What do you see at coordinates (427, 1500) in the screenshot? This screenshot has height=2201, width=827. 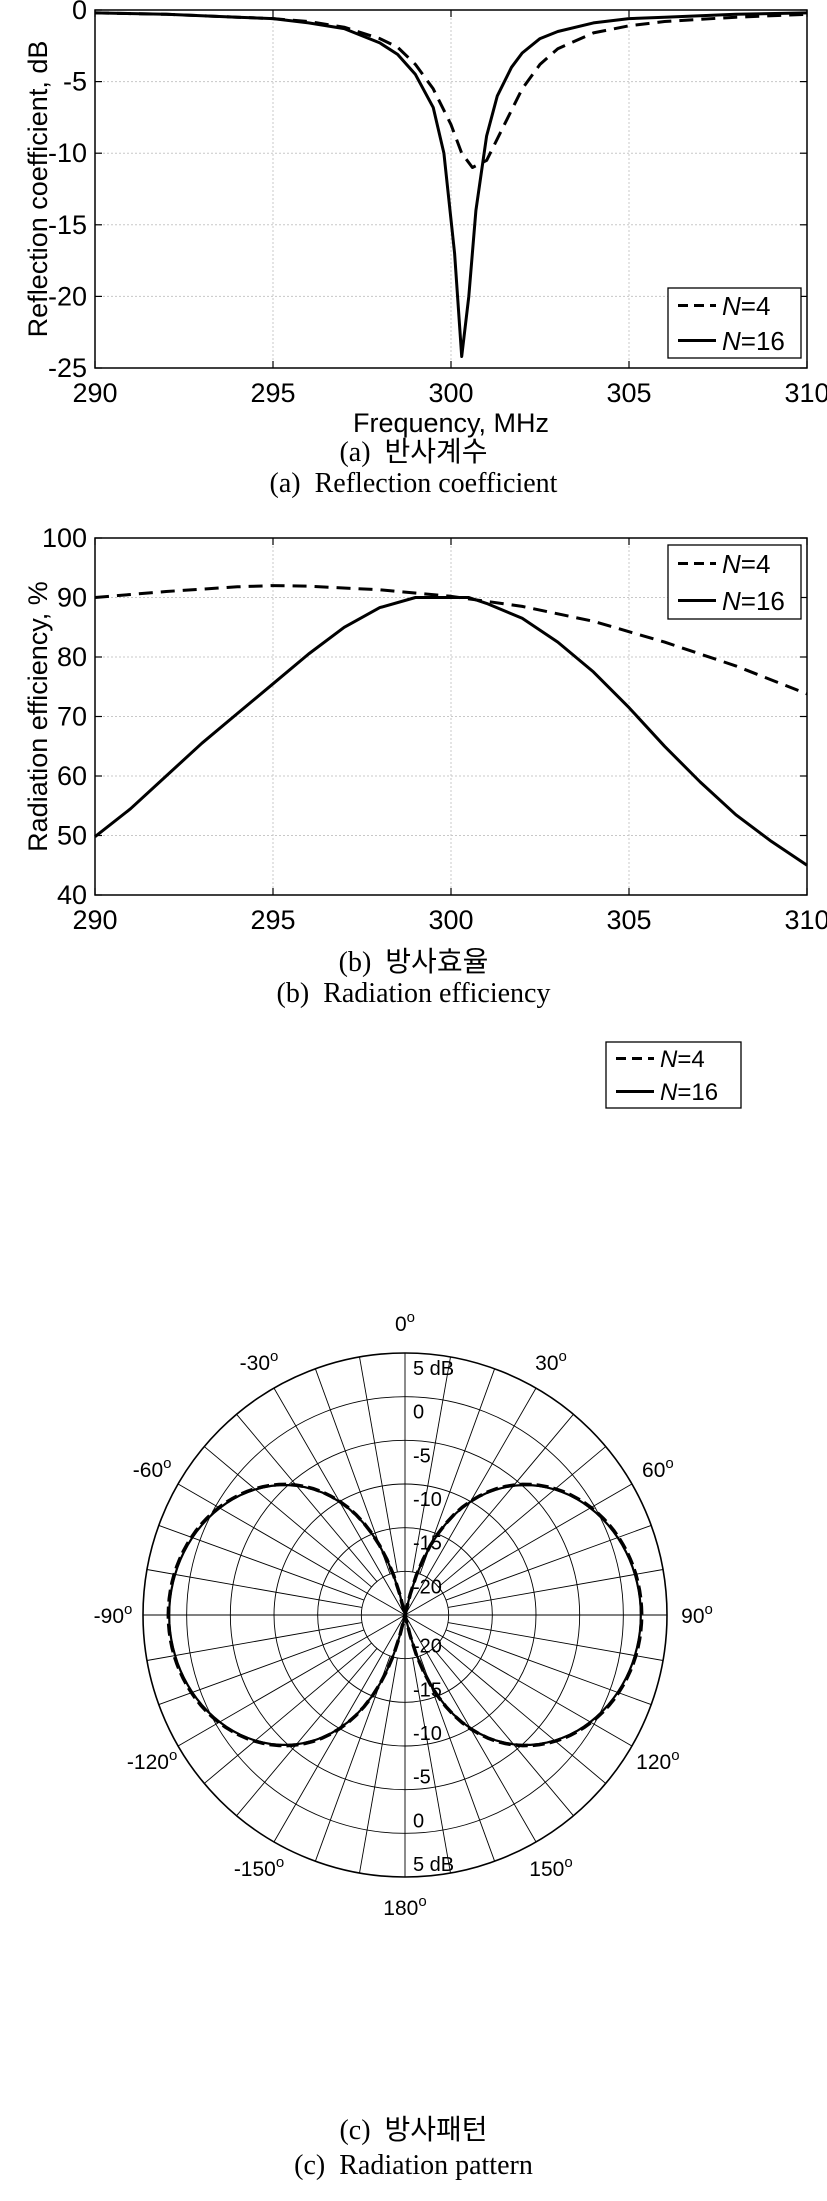 I see `polar-radial-label: -10` at bounding box center [427, 1500].